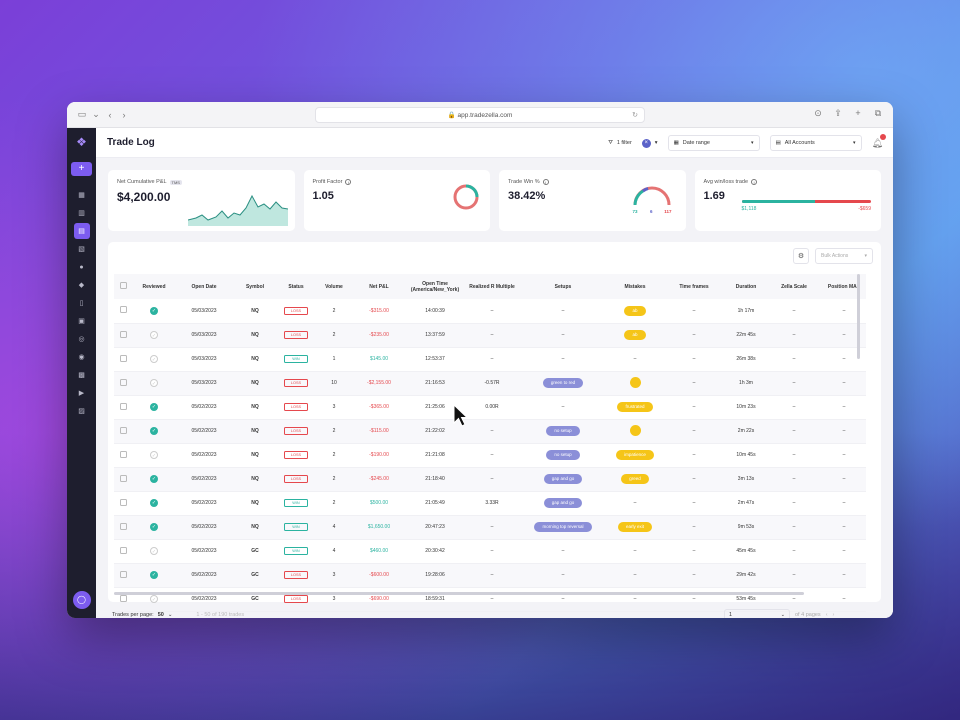 The height and width of the screenshot is (720, 960). I want to click on mistake-tag: greed, so click(635, 479).